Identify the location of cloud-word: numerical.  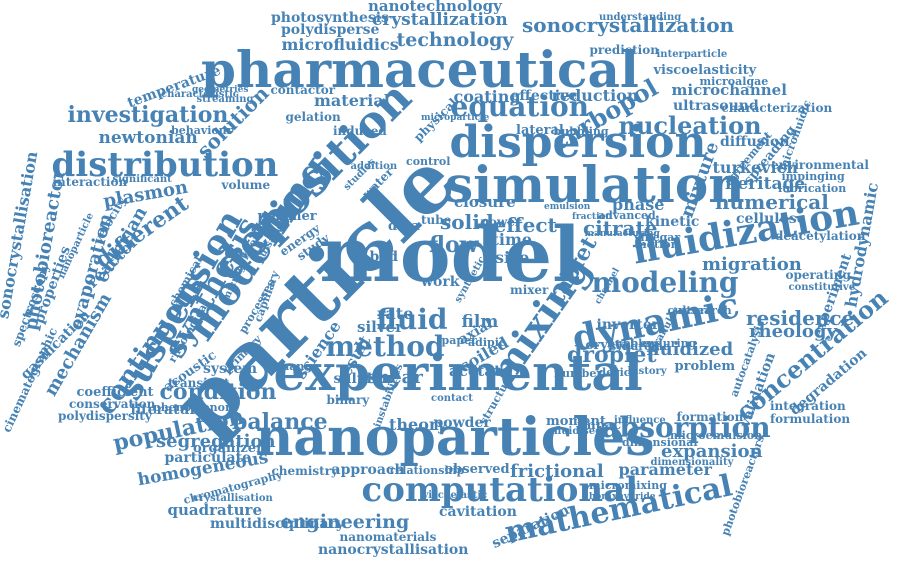
(772, 202).